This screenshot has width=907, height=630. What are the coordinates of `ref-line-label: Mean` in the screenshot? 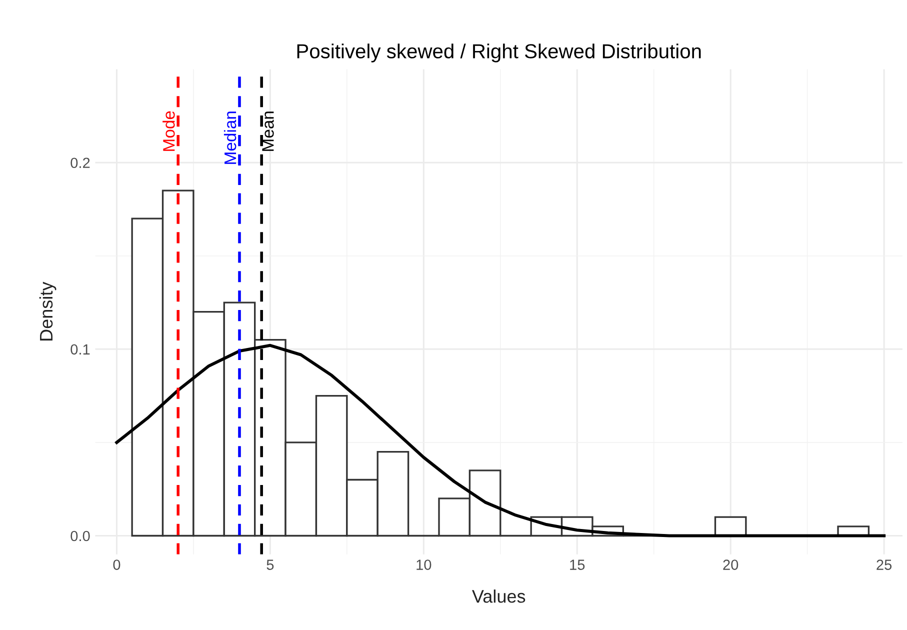 It's located at (268, 131).